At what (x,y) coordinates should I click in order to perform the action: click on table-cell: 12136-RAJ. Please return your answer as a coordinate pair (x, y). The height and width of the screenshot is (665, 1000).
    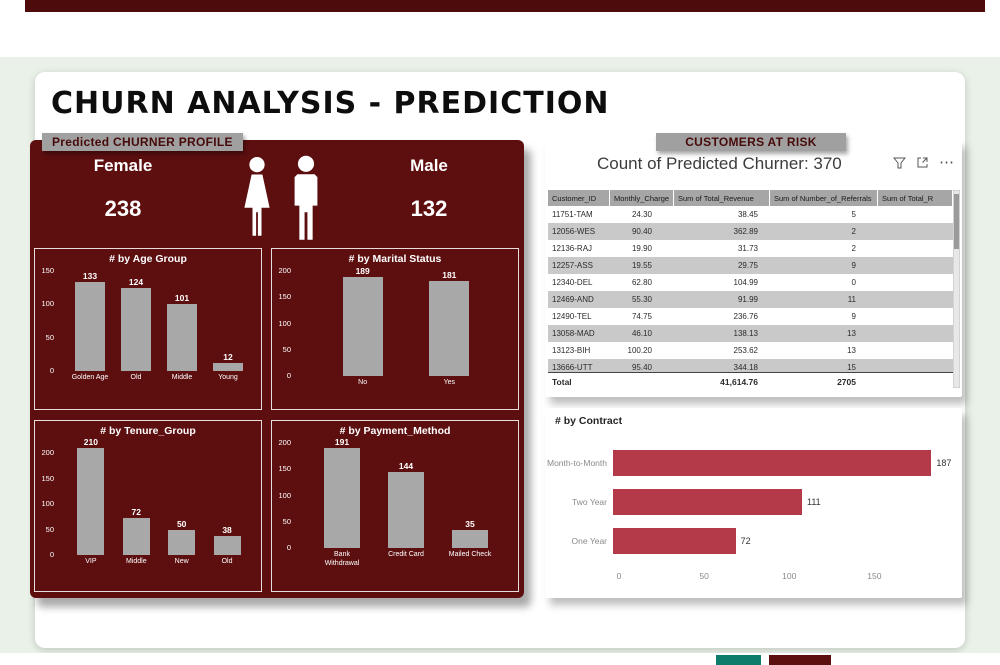
    Looking at the image, I should click on (572, 248).